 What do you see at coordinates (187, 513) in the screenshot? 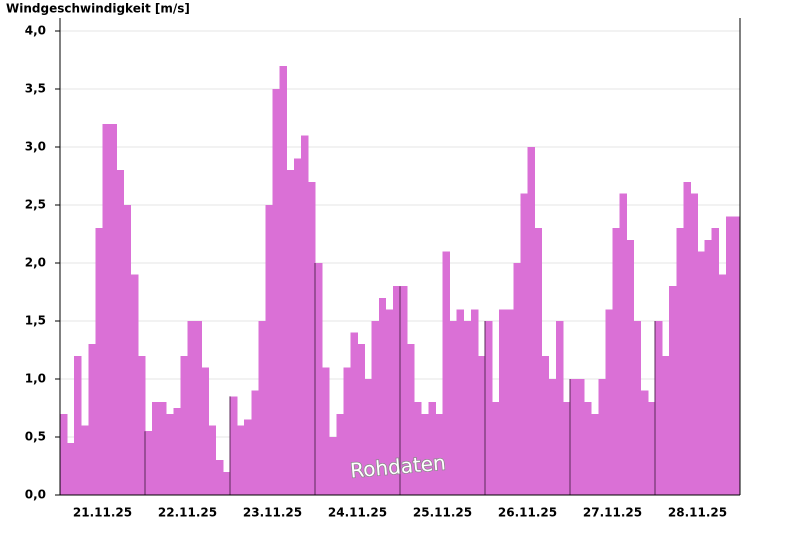
I see `x-tick-label: 22.11.25` at bounding box center [187, 513].